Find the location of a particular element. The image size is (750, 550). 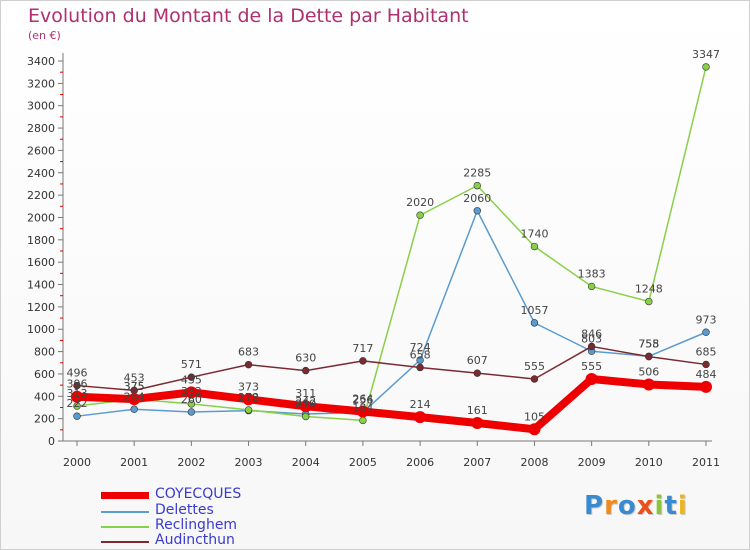

y-tick-label: 400 is located at coordinates (44, 396).